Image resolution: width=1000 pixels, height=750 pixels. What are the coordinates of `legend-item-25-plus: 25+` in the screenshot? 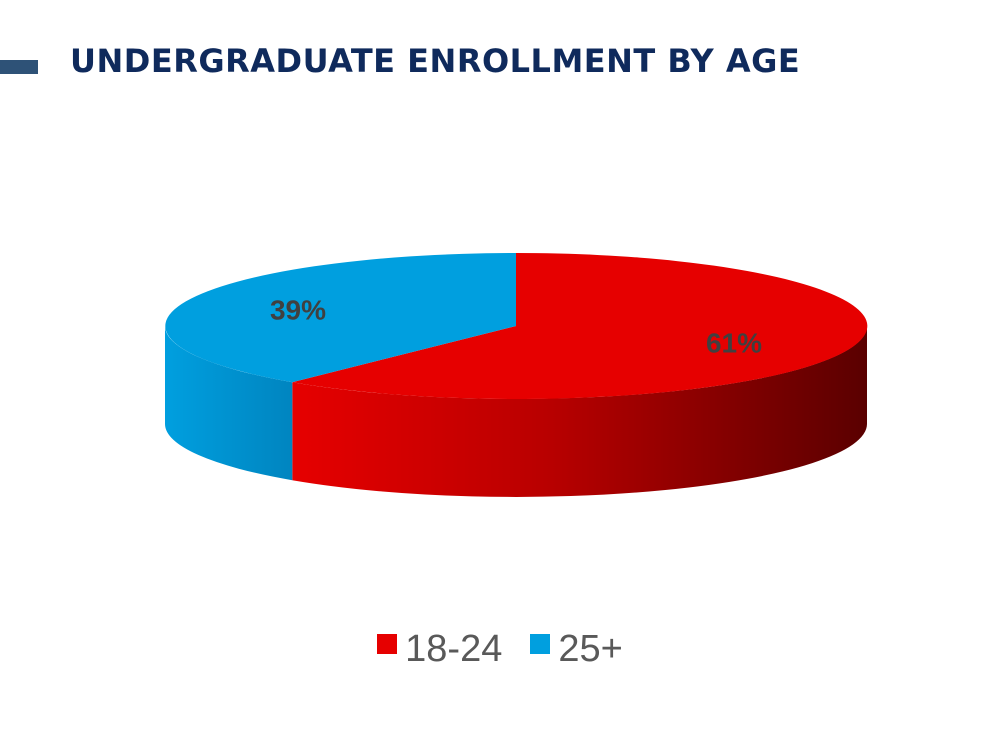 It's located at (576, 649).